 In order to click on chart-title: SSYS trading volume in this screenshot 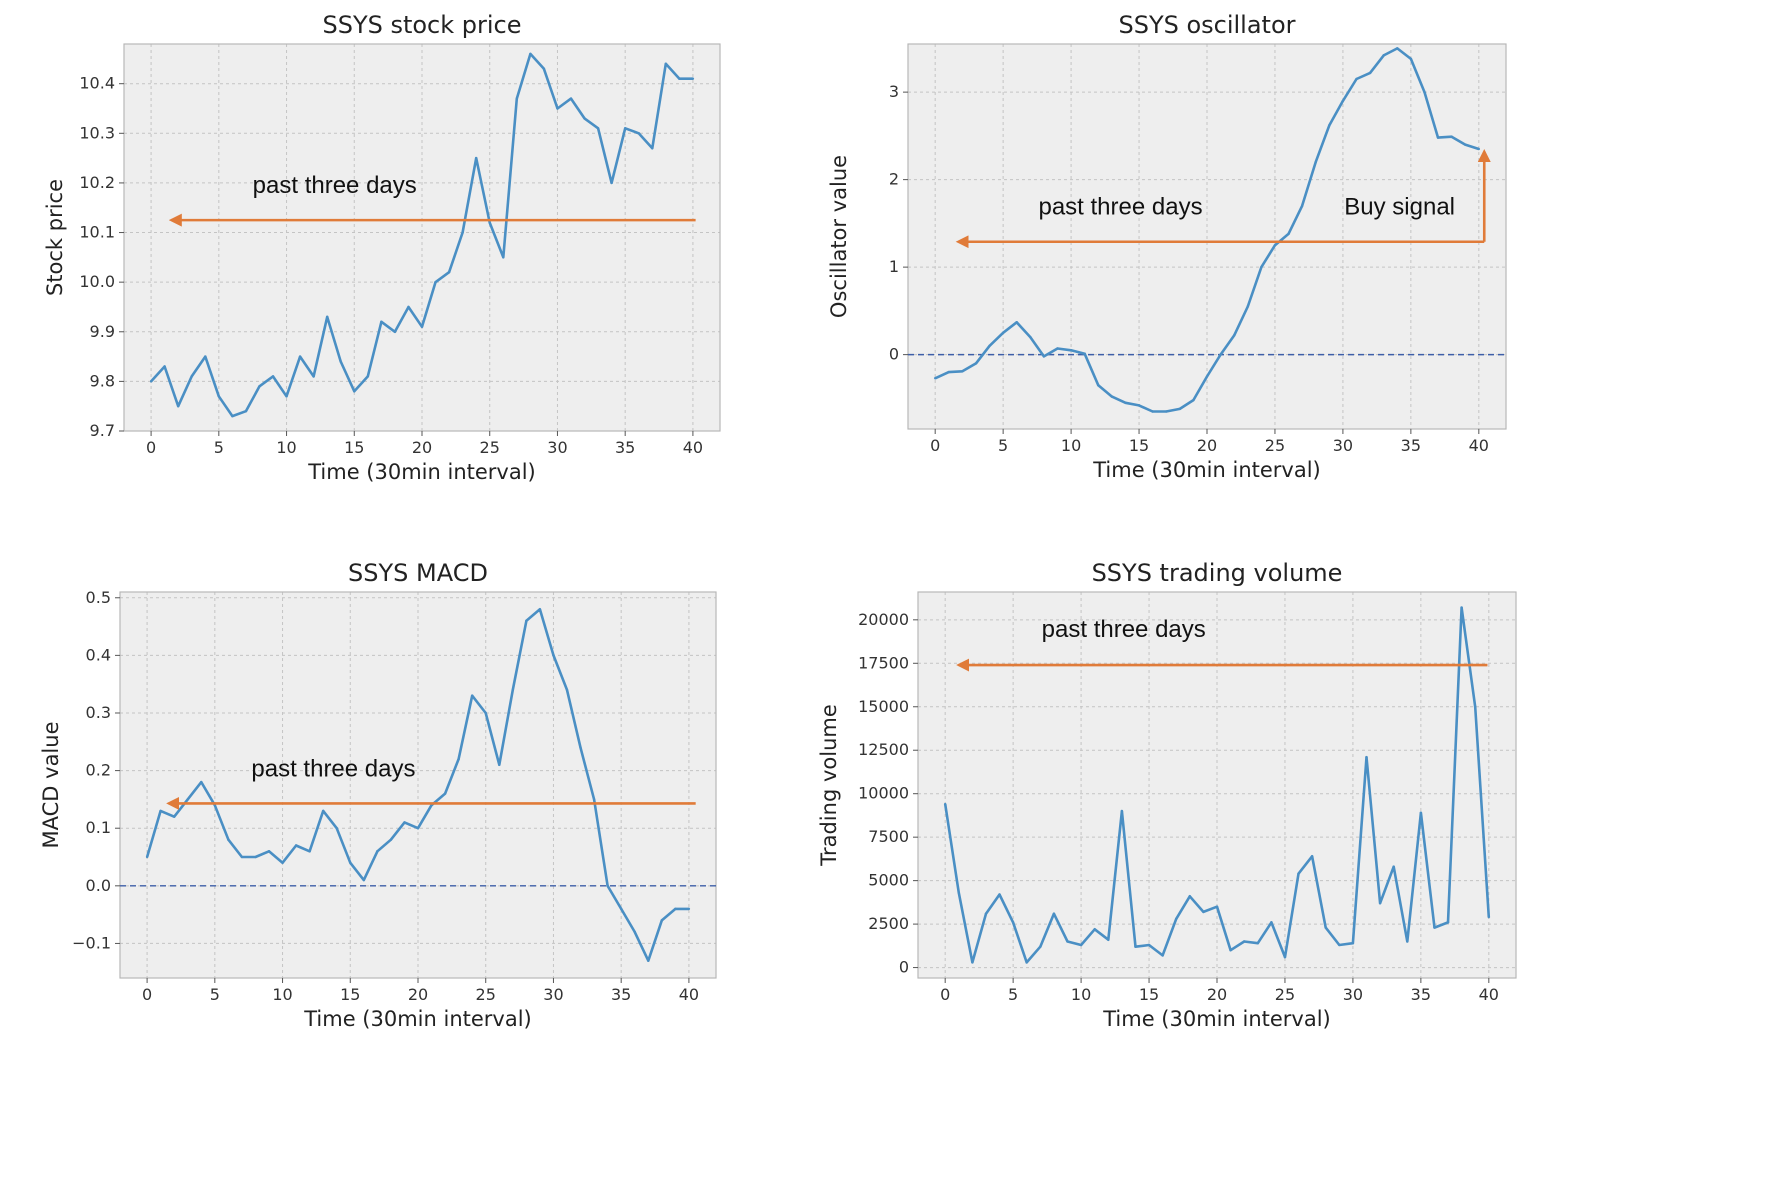, I will do `click(1217, 573)`.